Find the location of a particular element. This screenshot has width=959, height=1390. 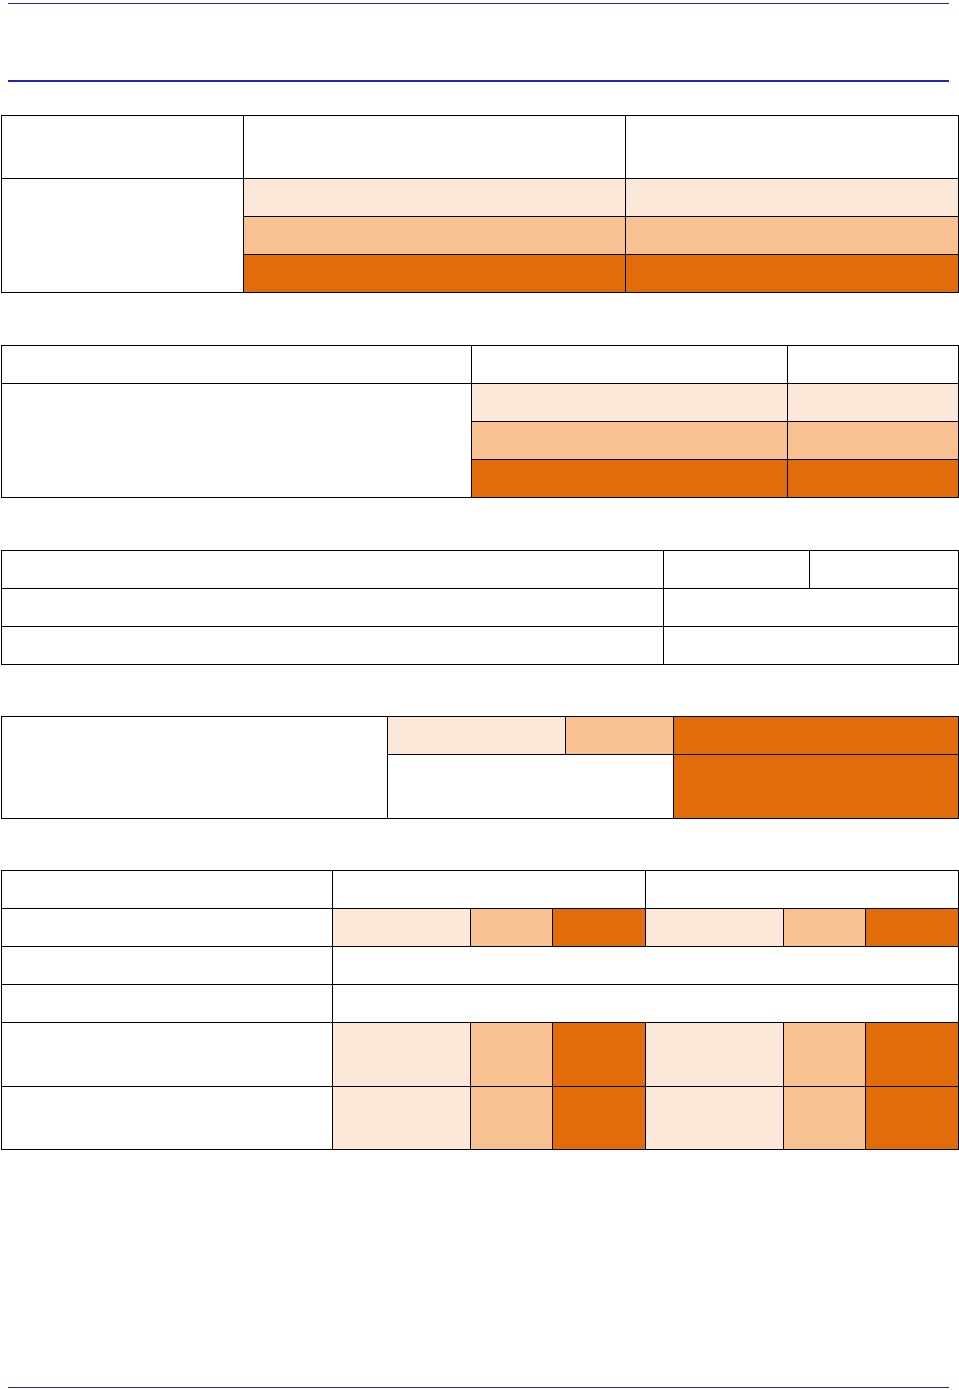

header-bottom-rule is located at coordinates (478, 81).